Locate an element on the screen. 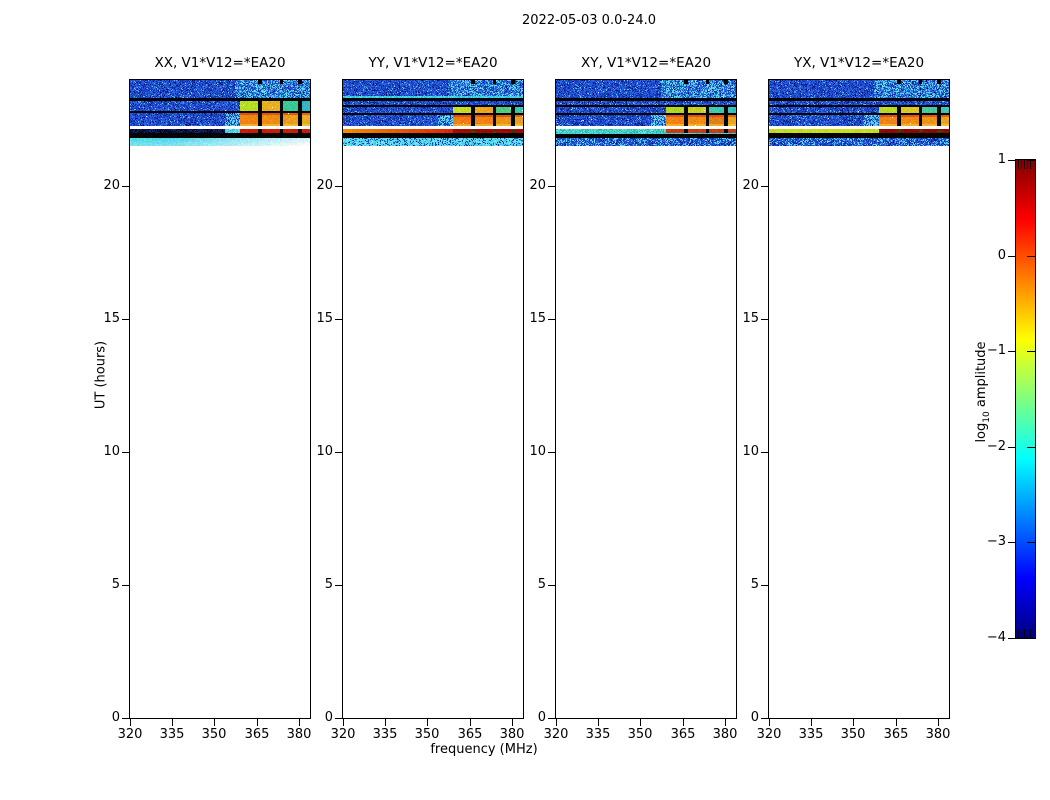 The image size is (1050, 800). y-tick-label: 10 is located at coordinates (111, 451).